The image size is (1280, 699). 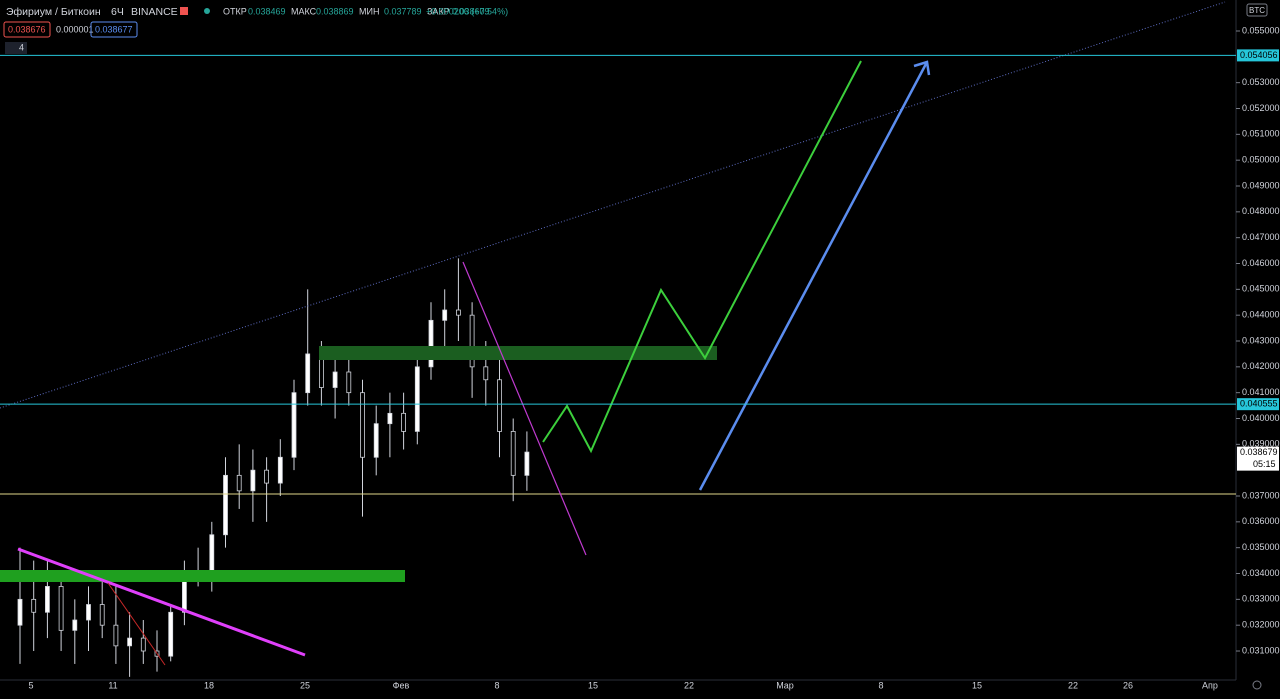 What do you see at coordinates (785, 685) in the screenshot?
I see `x-tick-label: Мар` at bounding box center [785, 685].